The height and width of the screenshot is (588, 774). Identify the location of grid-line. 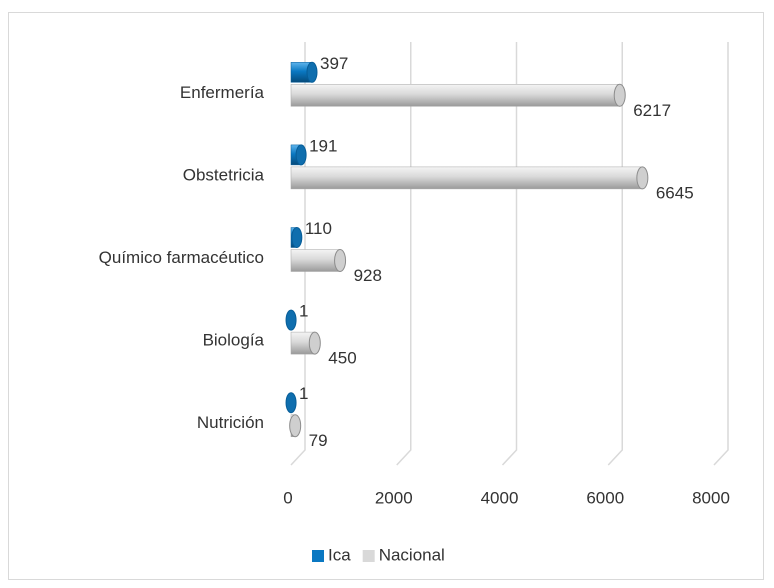
(721, 254).